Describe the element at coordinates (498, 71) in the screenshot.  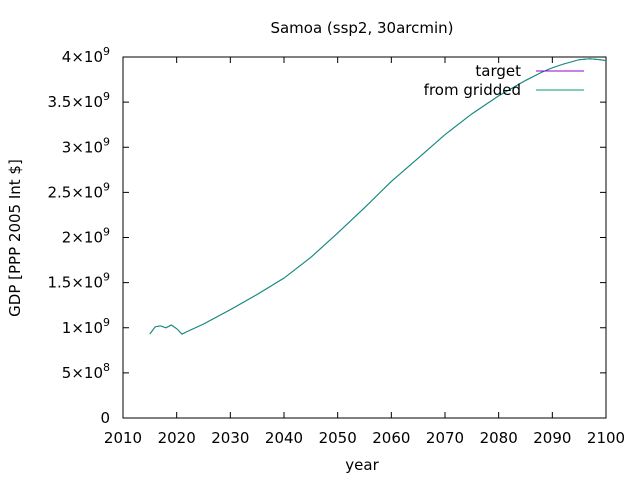
I see `legend-label-target: target` at that location.